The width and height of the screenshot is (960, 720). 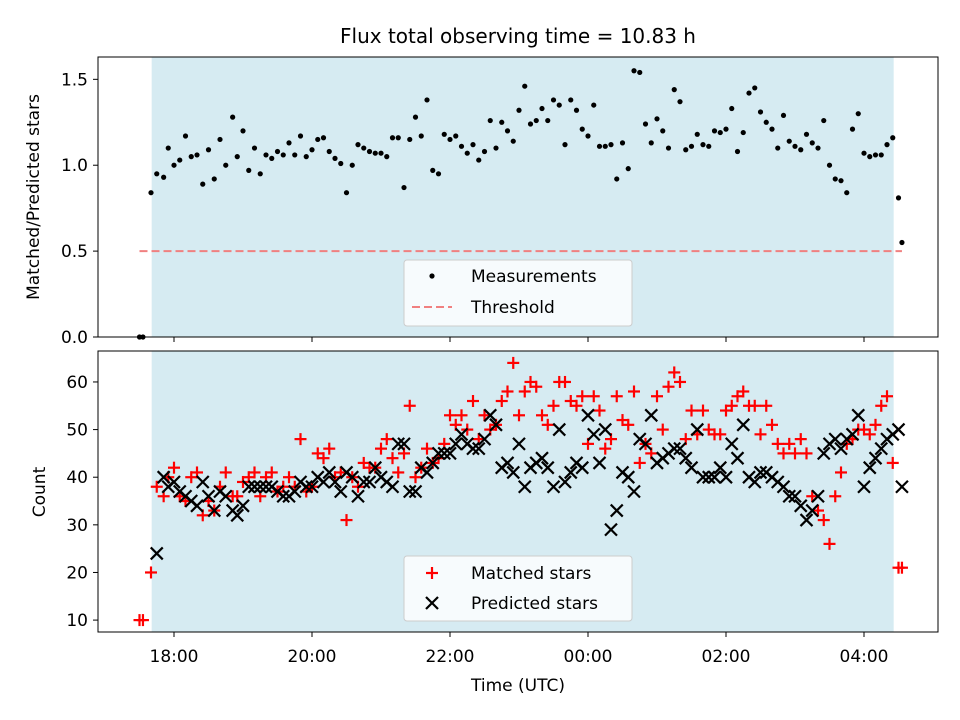 What do you see at coordinates (79, 209) in the screenshot?
I see `top-y-ticks: 0.0 0.5 1.0 1.5` at bounding box center [79, 209].